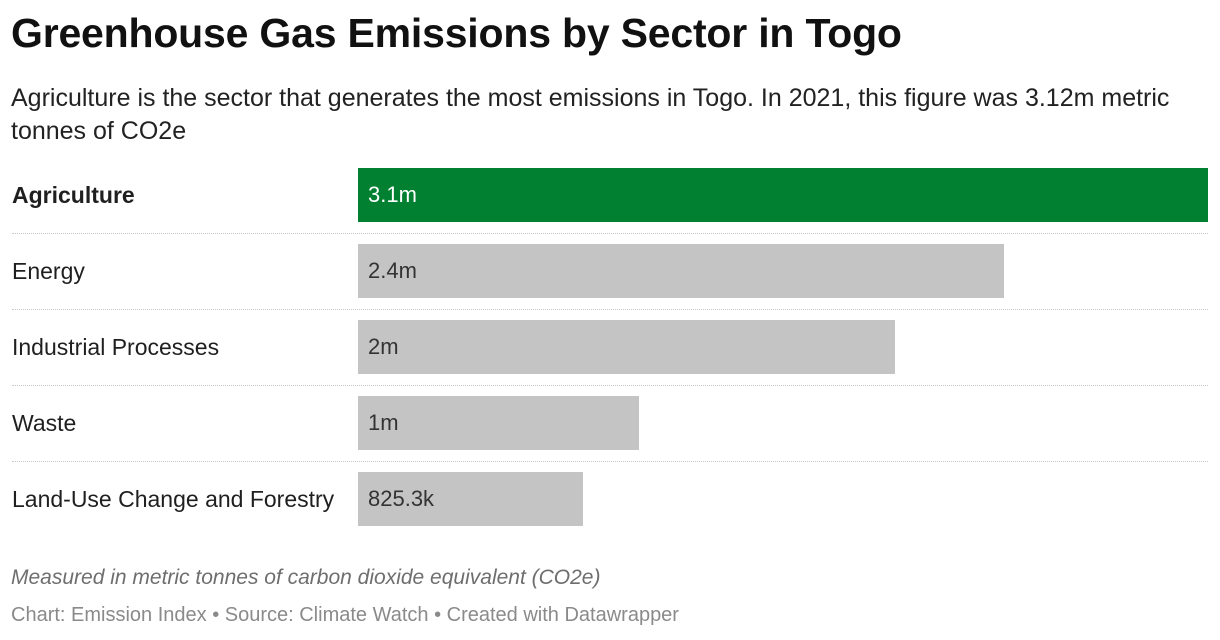 Image resolution: width=1220 pixels, height=640 pixels. What do you see at coordinates (783, 195) in the screenshot?
I see `bar: 3.1m` at bounding box center [783, 195].